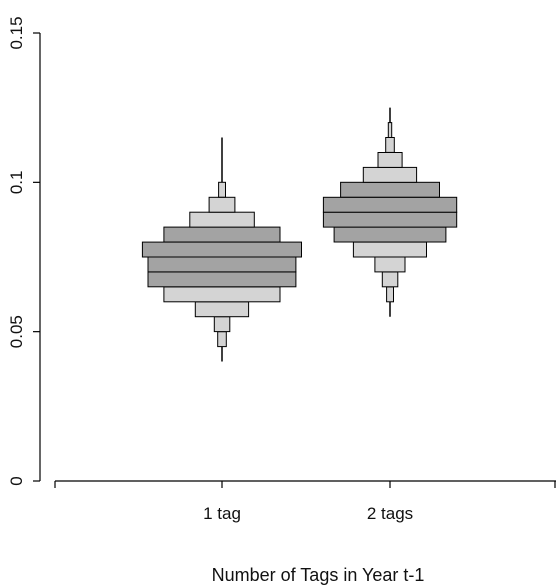 Image resolution: width=556 pixels, height=588 pixels. I want to click on x-axis-title: Number of Tags in Year t-1, so click(318, 575).